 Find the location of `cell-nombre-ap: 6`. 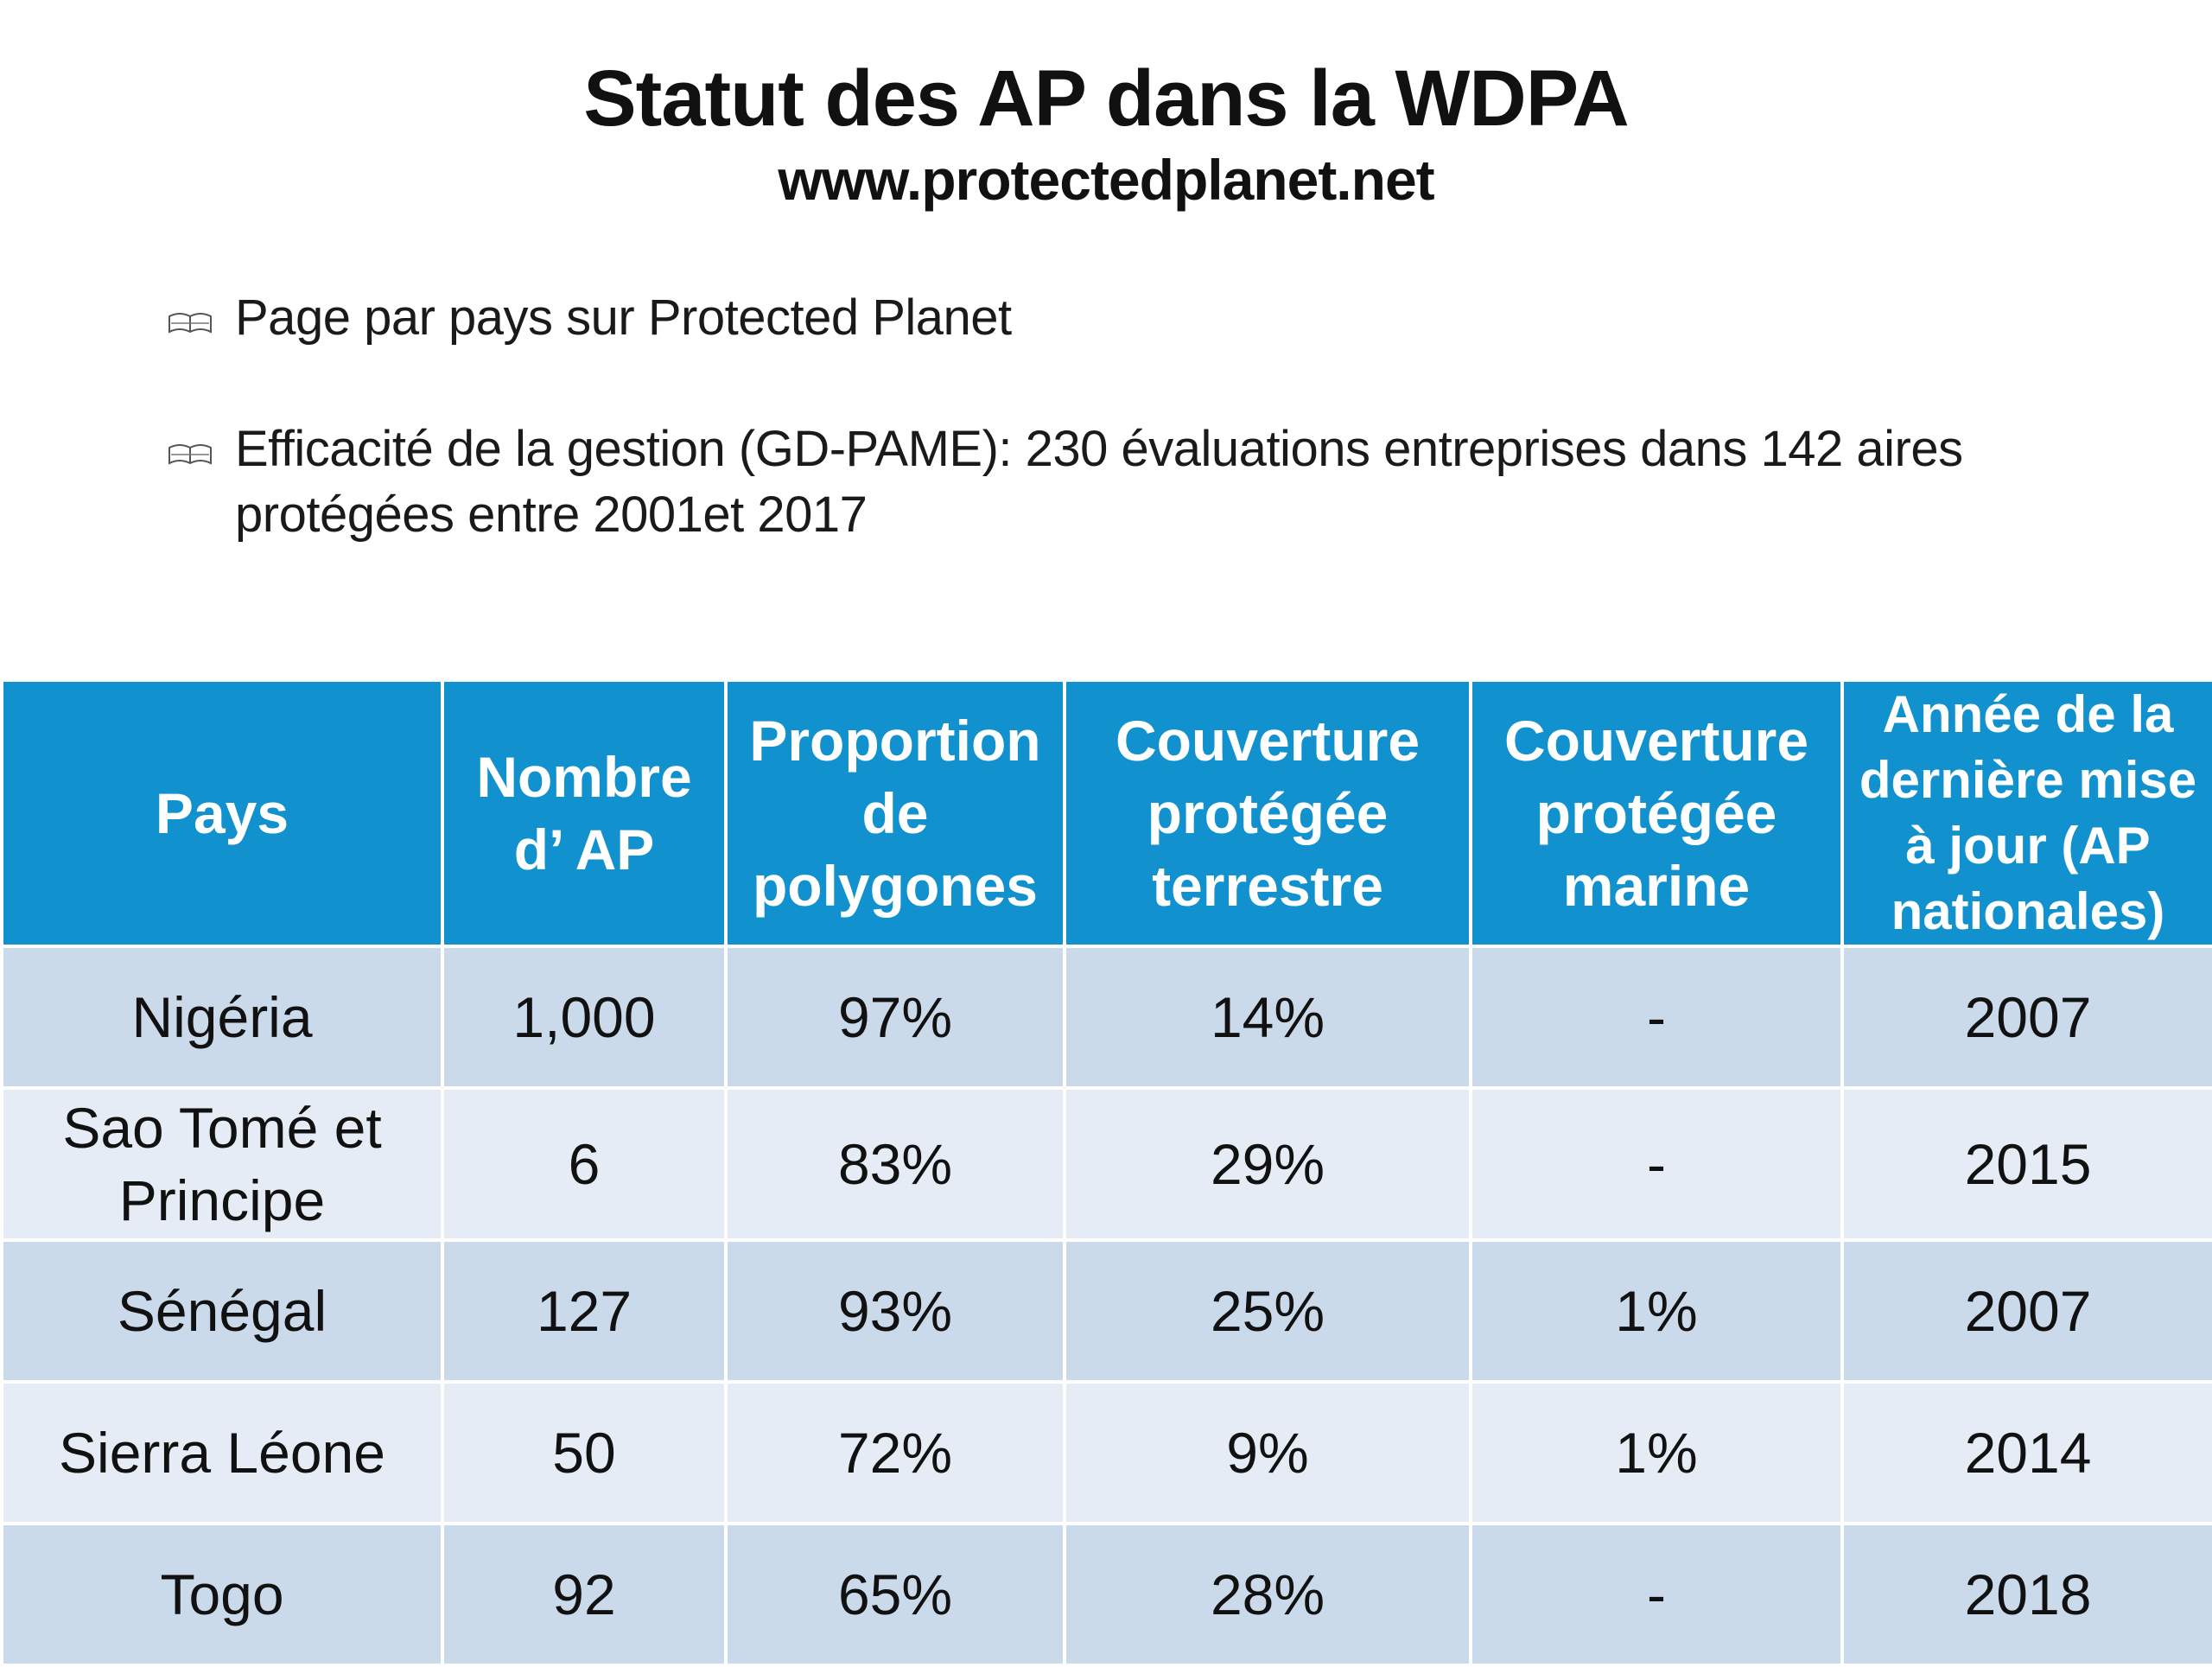

cell-nombre-ap: 6 is located at coordinates (584, 1164).